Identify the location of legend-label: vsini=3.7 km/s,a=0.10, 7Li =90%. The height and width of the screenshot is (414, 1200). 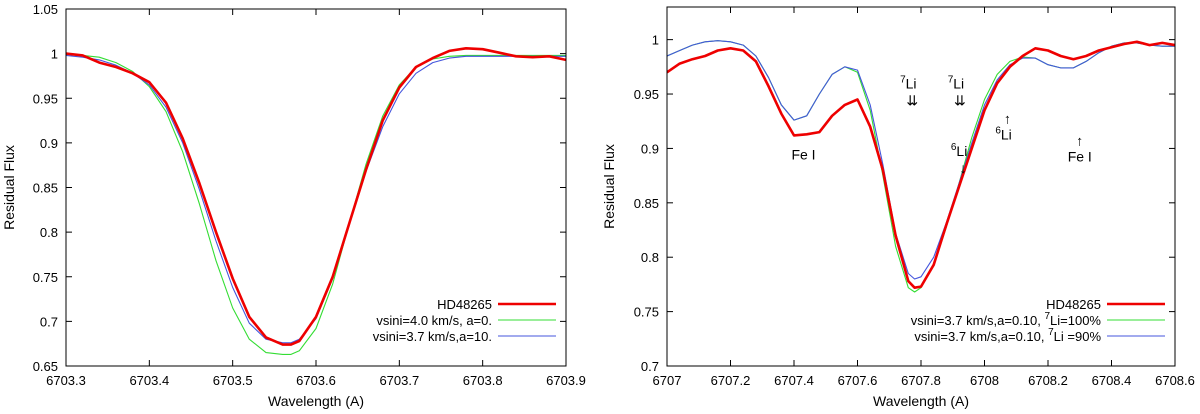
(1007, 335).